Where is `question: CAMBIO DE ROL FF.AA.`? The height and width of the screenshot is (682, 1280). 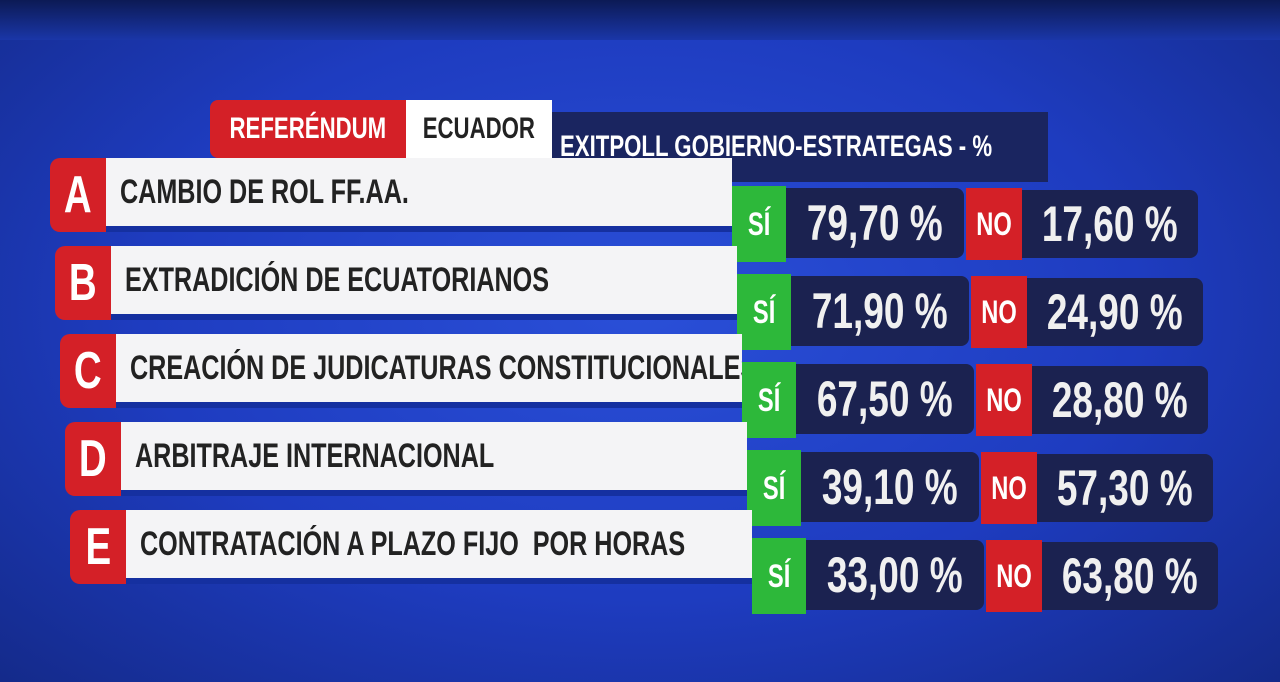
question: CAMBIO DE ROL FF.AA. is located at coordinates (419, 195).